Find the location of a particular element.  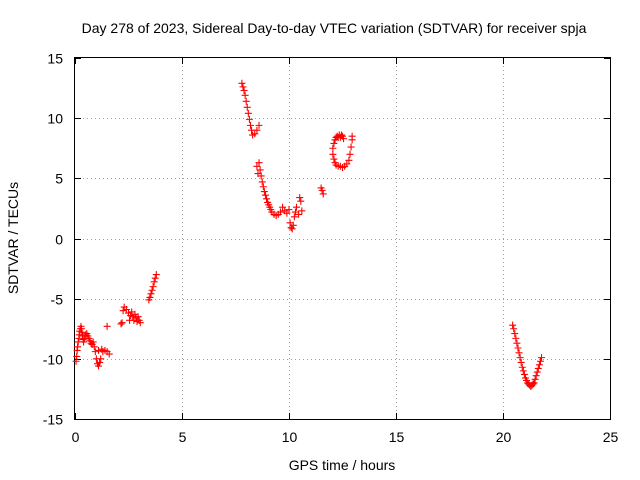

y-tick-label: -15 is located at coordinates (53, 420).